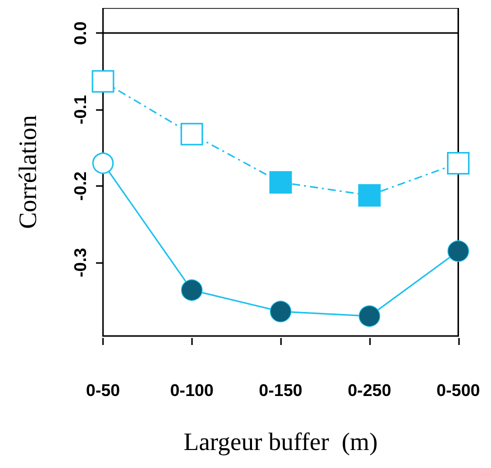  Describe the element at coordinates (28, 171) in the screenshot. I see `y-axis-title: Corrélation` at that location.